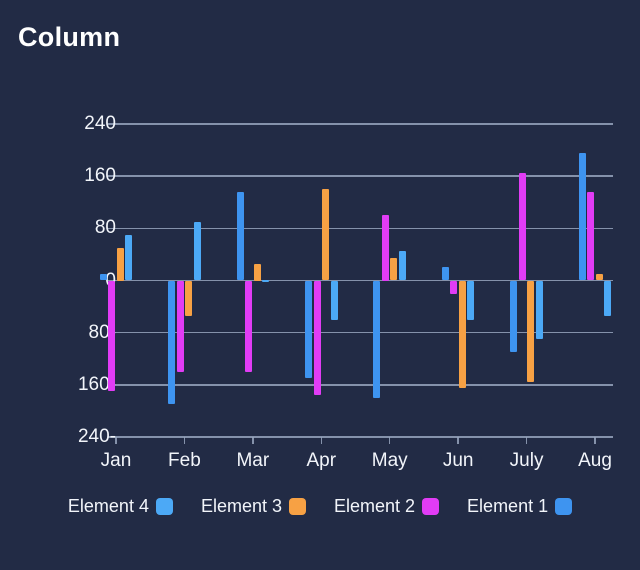  Describe the element at coordinates (321, 461) in the screenshot. I see `x-axis-label-apr: Apr` at that location.